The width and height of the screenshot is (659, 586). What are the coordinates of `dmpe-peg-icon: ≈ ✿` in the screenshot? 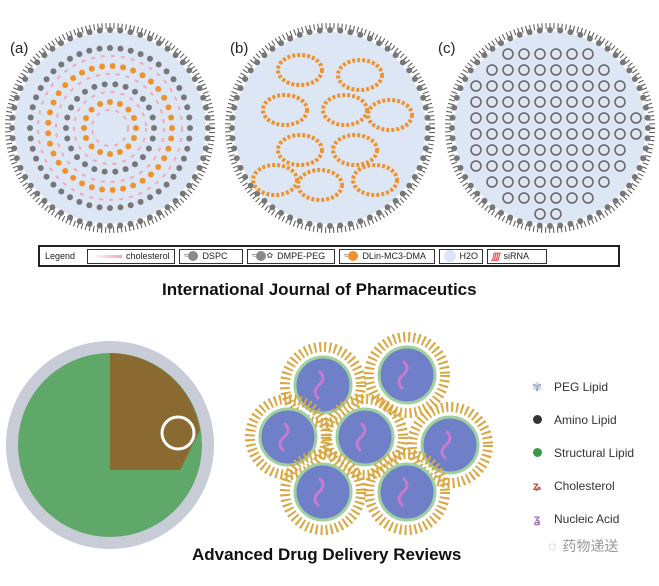 It's located at (263, 256).